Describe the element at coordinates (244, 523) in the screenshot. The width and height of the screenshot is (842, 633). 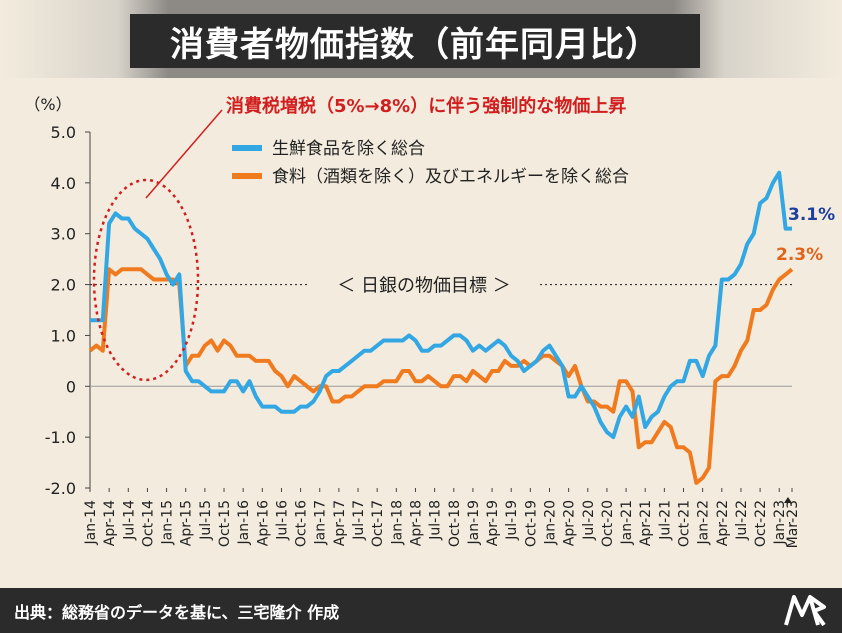
I see `x-tick-label: Jan-16` at that location.